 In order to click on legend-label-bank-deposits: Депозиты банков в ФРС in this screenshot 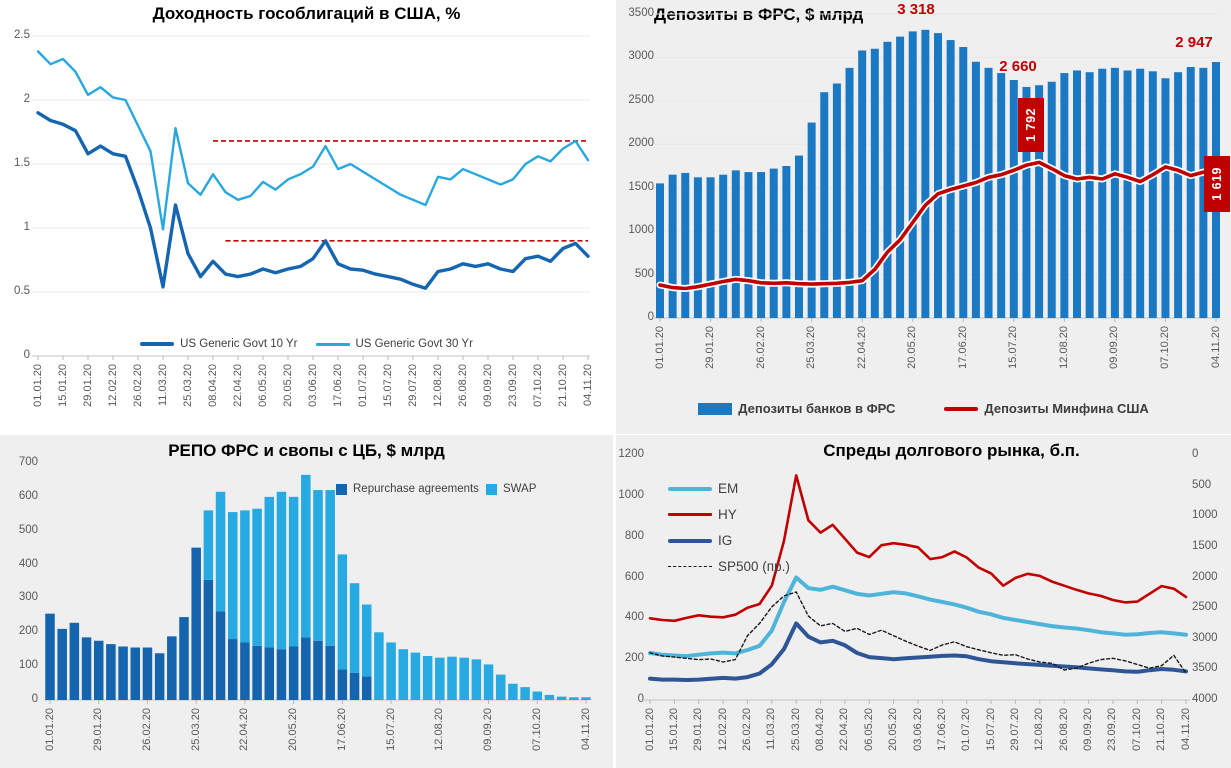, I will do `click(817, 408)`.